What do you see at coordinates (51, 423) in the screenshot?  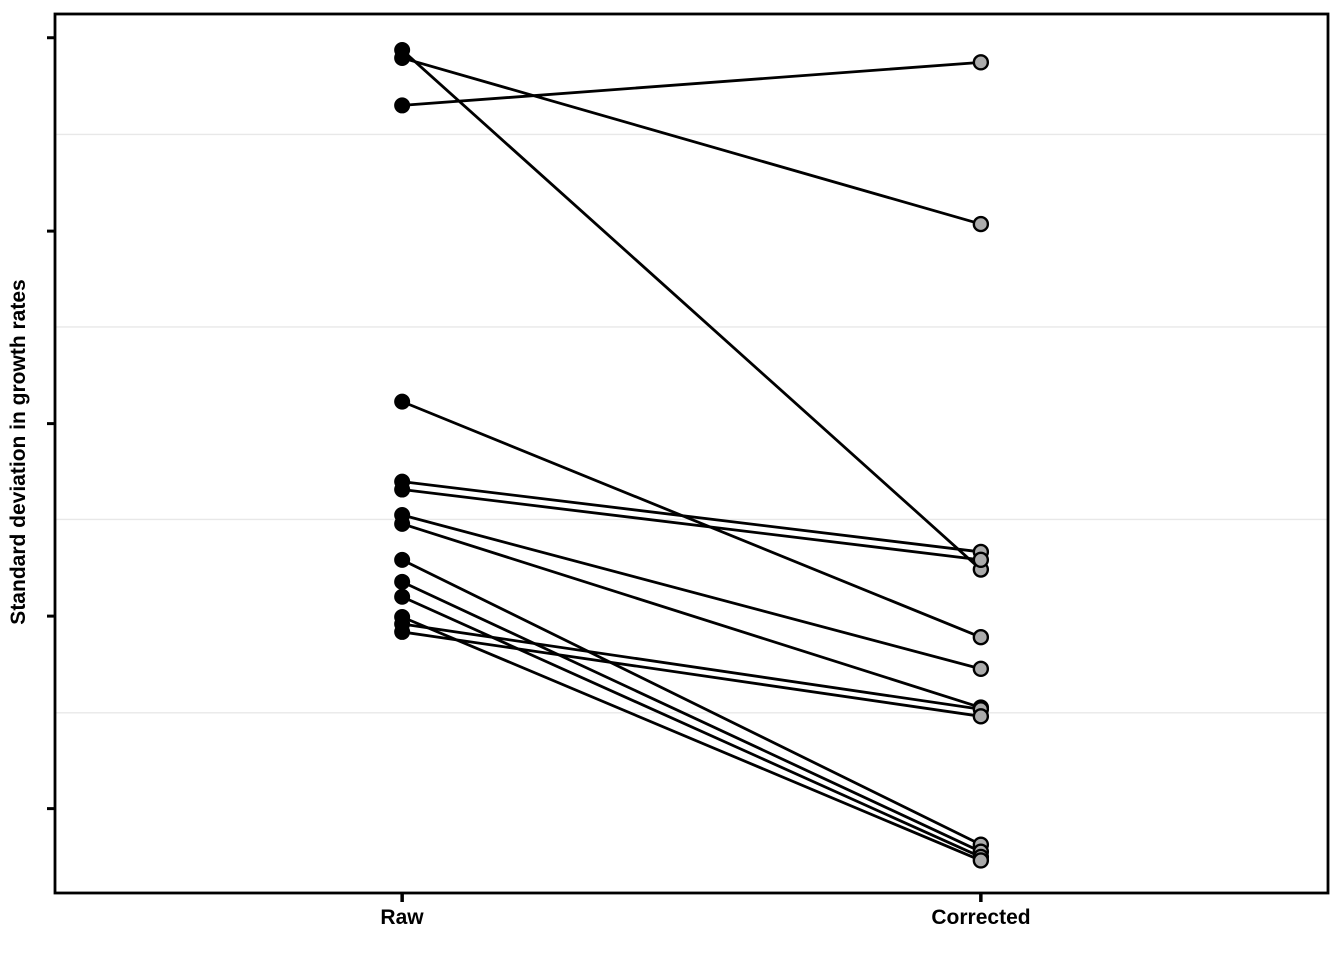 I see `y-axis-ticks` at bounding box center [51, 423].